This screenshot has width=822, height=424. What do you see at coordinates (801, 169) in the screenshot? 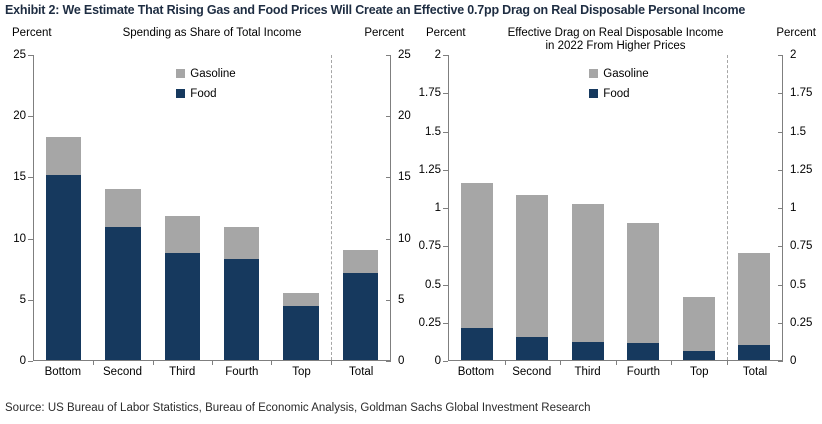
I see `y-tick-label-right: 1.25` at bounding box center [801, 169].